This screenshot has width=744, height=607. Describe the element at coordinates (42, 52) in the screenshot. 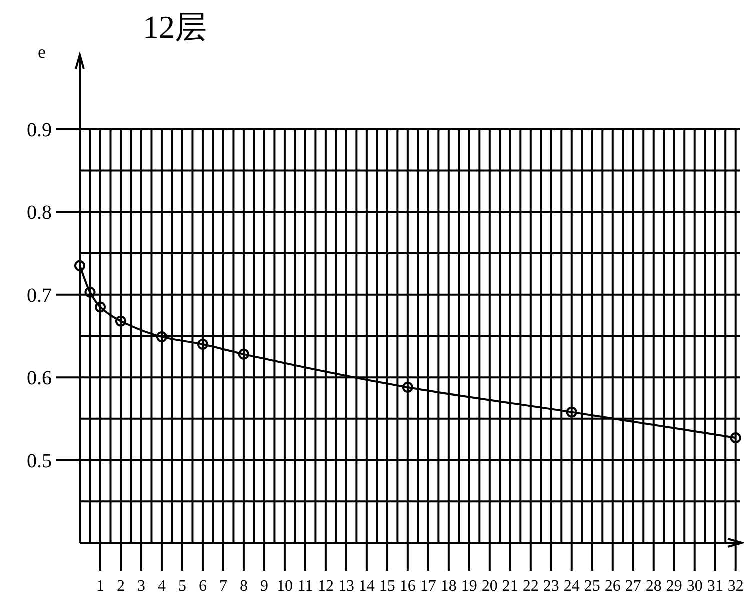

I see `ylabel: e` at that location.